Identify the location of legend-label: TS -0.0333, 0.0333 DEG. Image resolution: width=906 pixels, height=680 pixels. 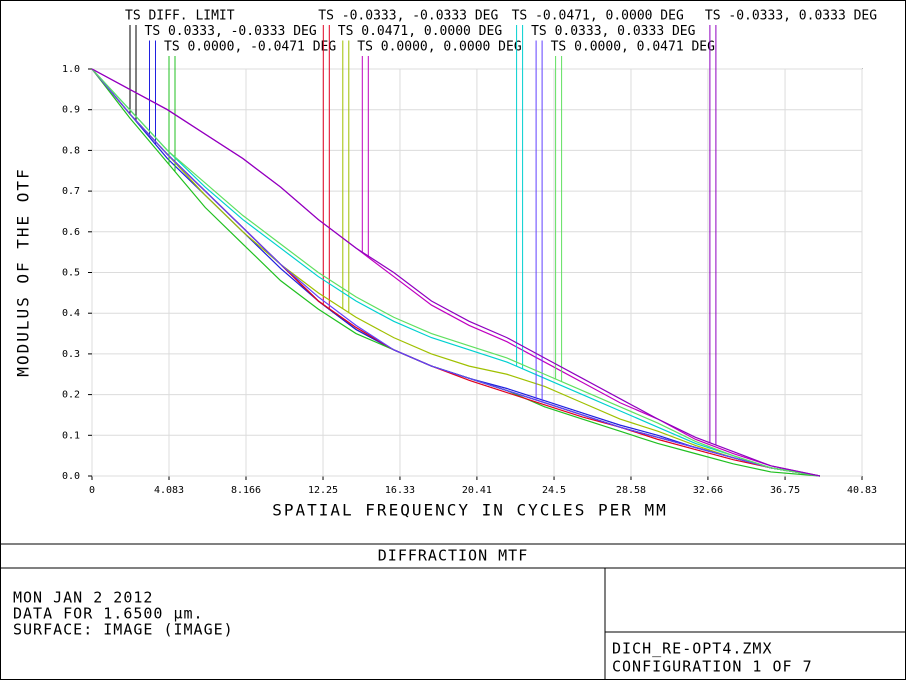
(791, 16).